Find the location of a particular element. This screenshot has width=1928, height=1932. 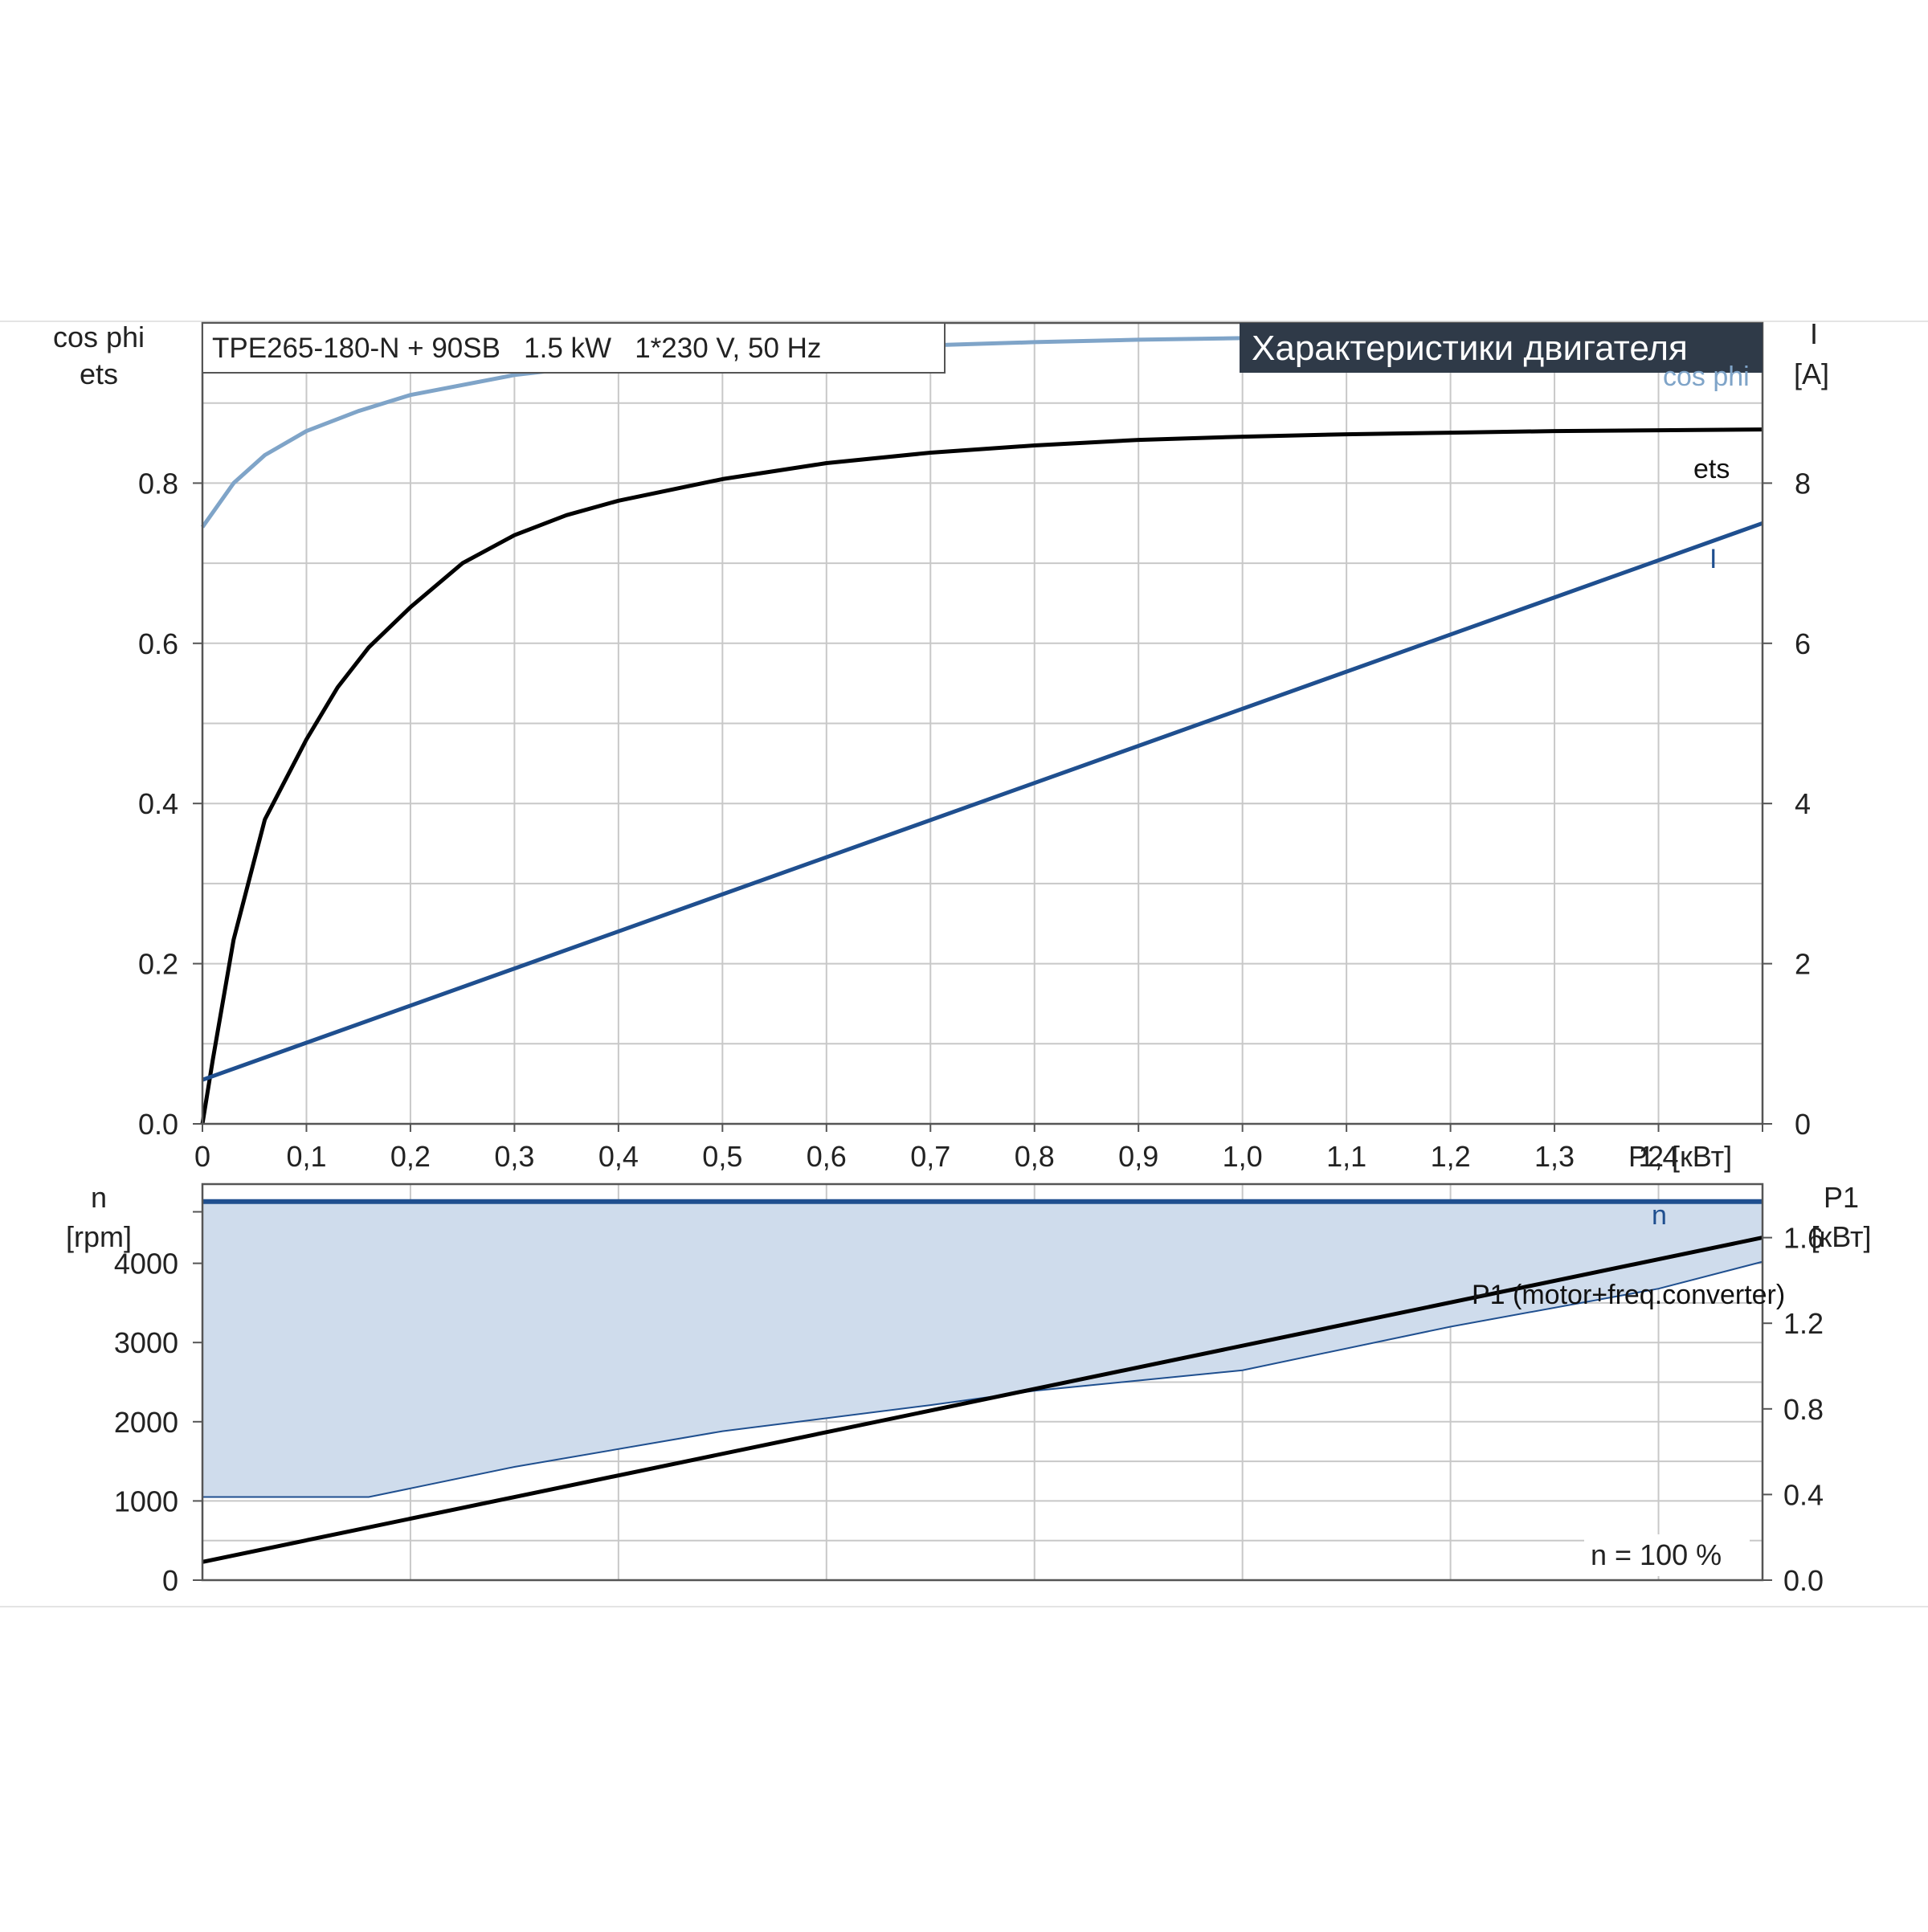

y-right-tick-label: 0 is located at coordinates (1803, 1125).